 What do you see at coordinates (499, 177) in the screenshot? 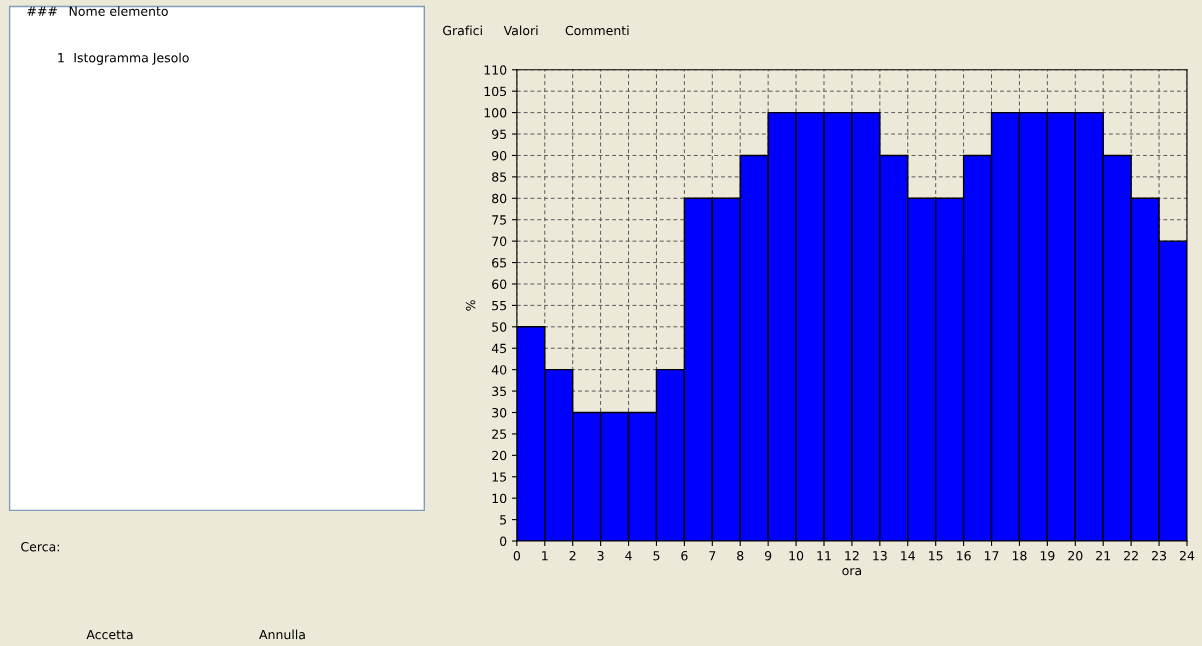
I see `y-tick-label: 85` at bounding box center [499, 177].